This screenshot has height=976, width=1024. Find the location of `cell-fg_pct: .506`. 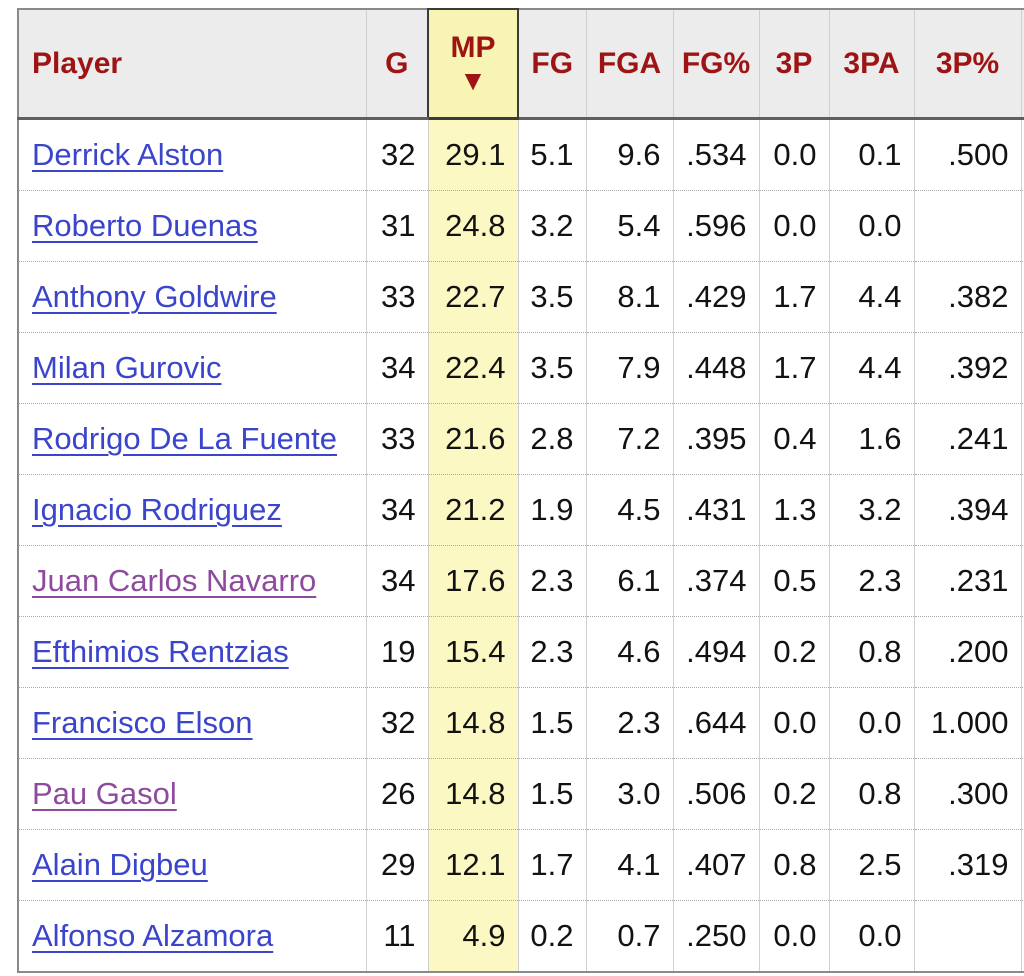

cell-fg_pct: .506 is located at coordinates (716, 794).